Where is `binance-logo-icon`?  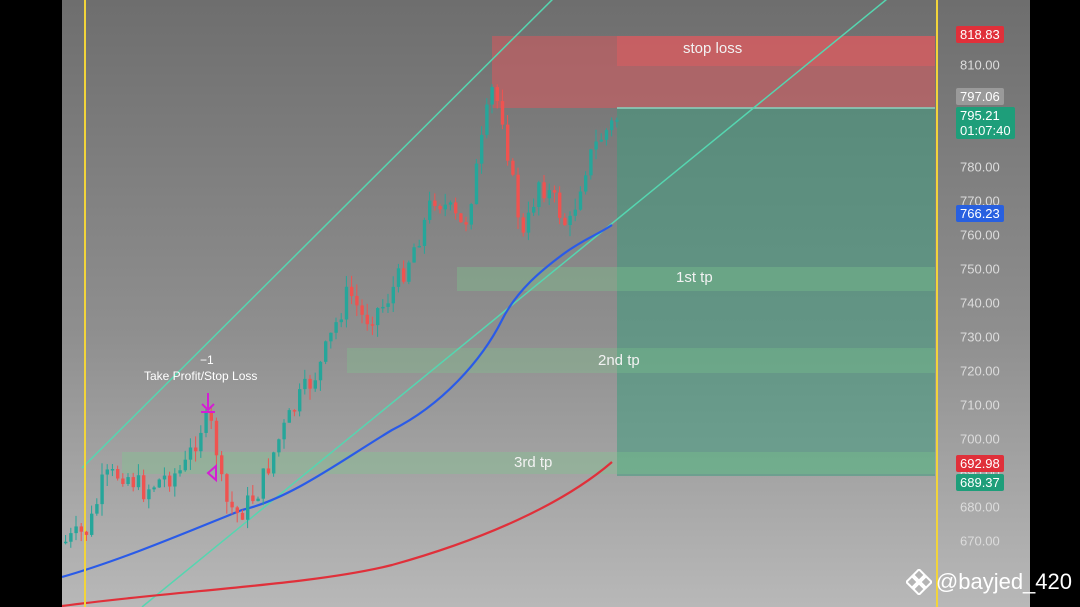
binance-logo-icon is located at coordinates (918, 582).